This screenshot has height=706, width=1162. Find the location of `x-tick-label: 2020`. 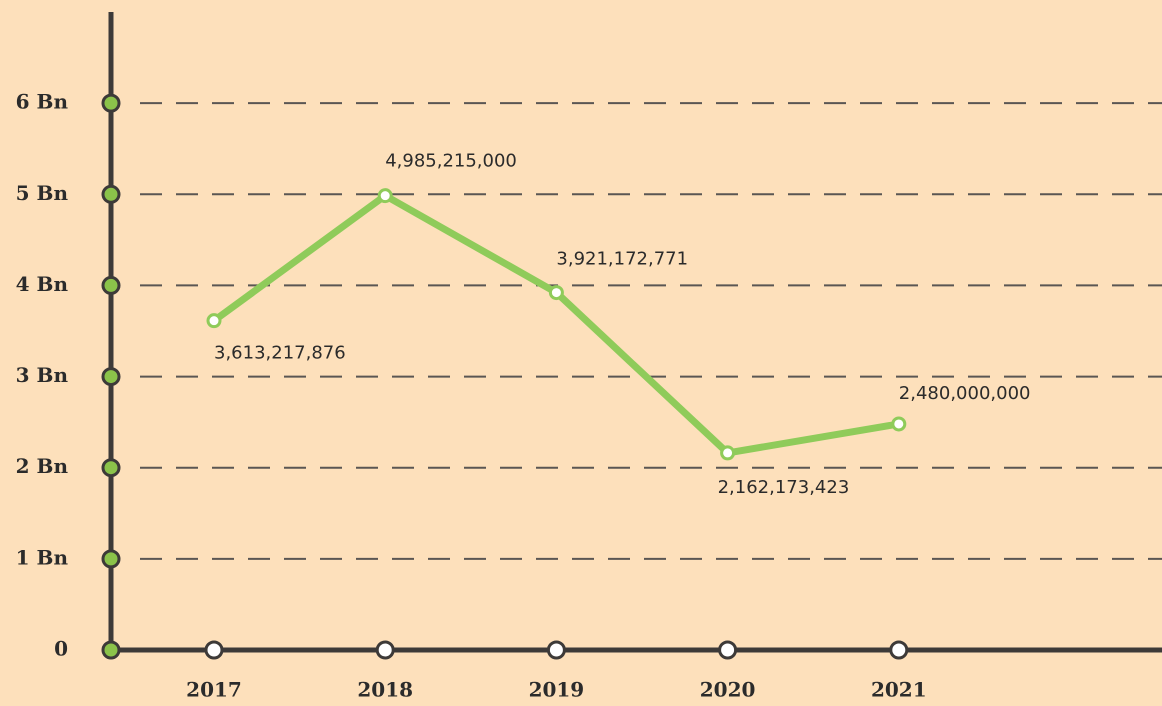

x-tick-label: 2020 is located at coordinates (728, 690).